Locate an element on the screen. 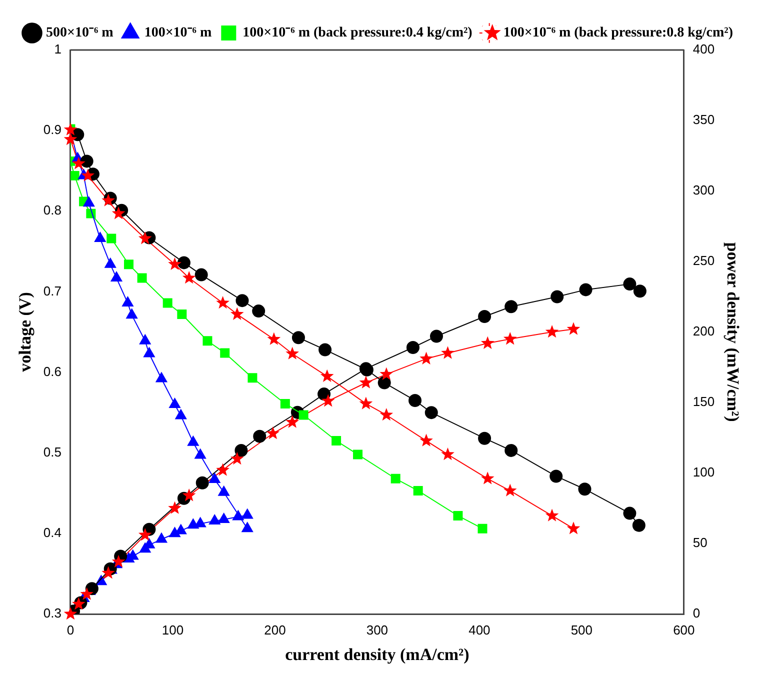 This screenshot has height=684, width=762. y2-tick-label: 0 is located at coordinates (696, 613).